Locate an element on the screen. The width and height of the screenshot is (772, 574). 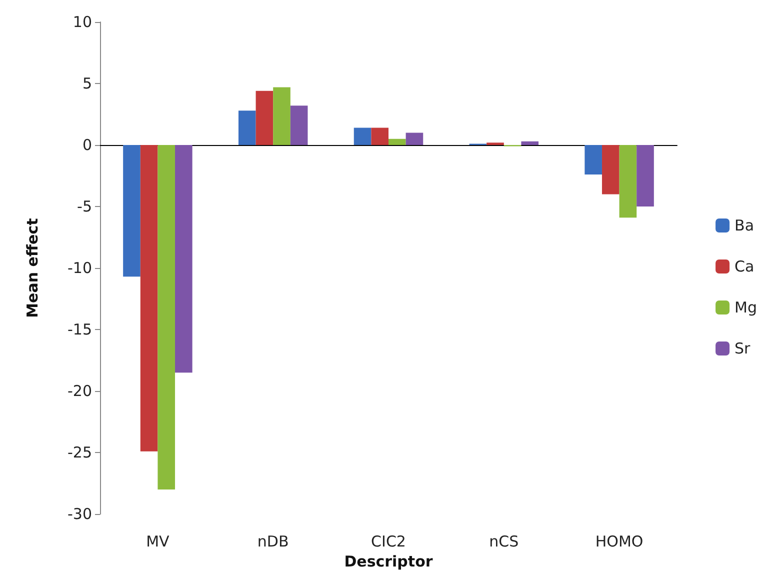
legend-label: Ba is located at coordinates (744, 225).